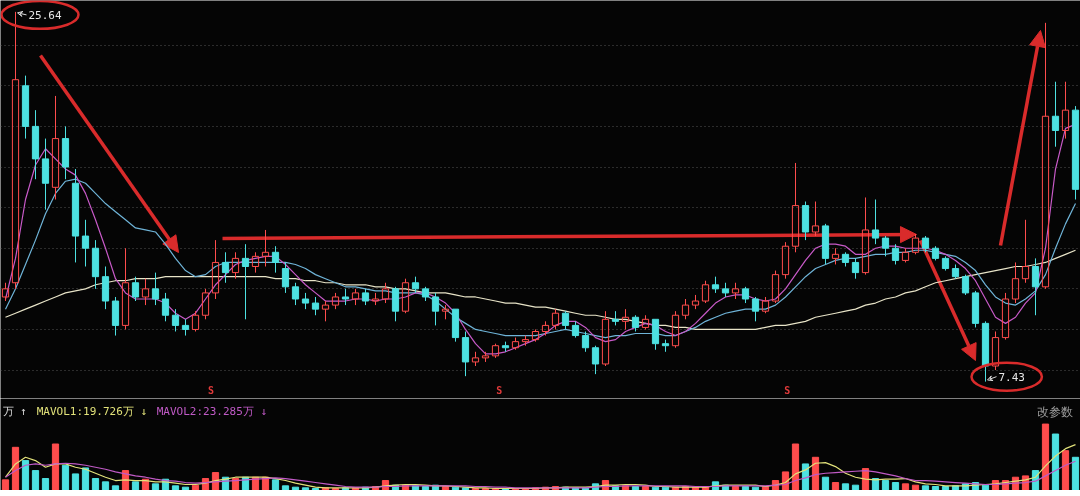 The image size is (1080, 496). I want to click on annotation: 25.64, so click(45, 15).